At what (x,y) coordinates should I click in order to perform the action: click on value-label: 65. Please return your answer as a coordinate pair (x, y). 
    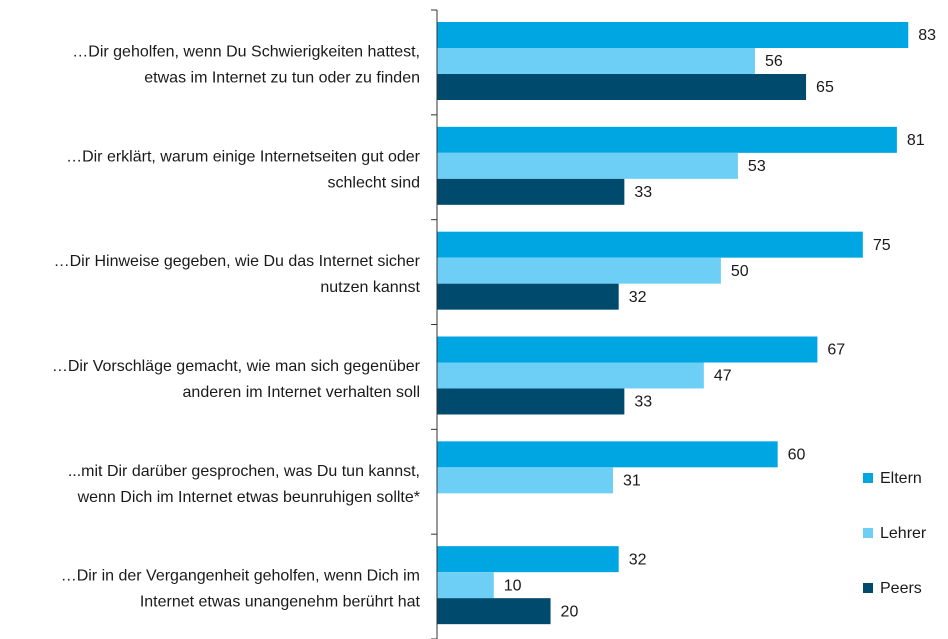
    Looking at the image, I should click on (825, 87).